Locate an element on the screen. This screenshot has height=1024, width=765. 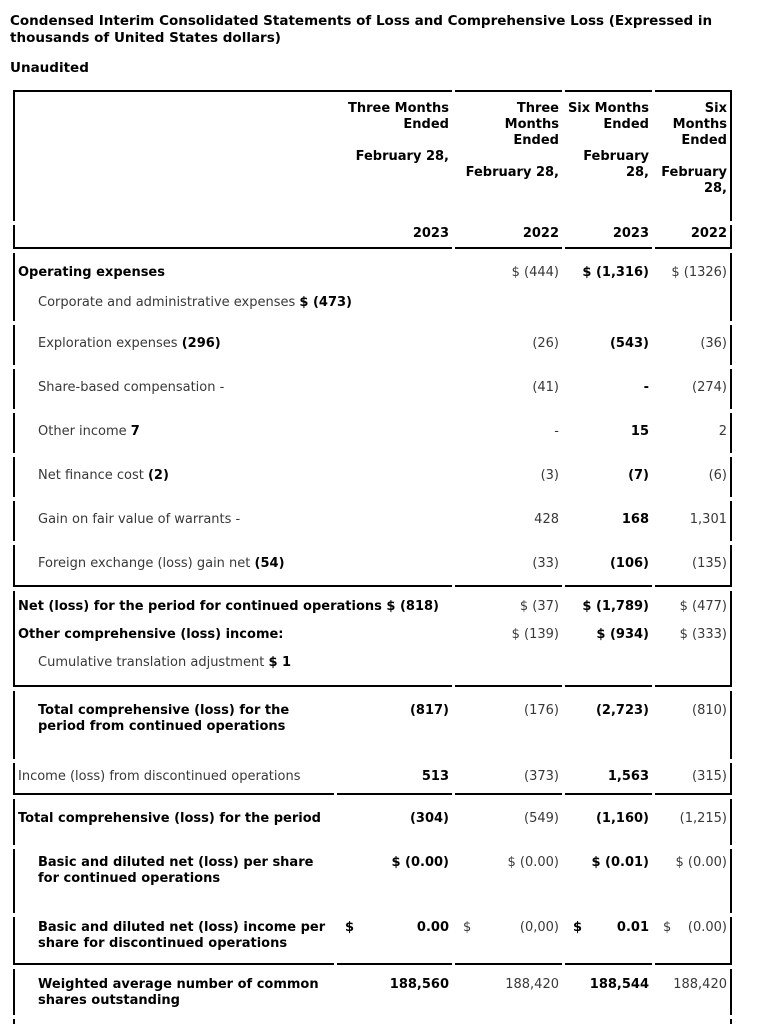
text-segment: 2 is located at coordinates (722, 431).